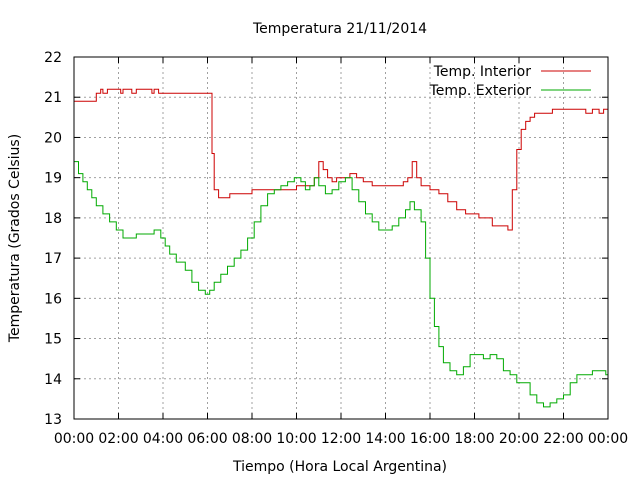 Image resolution: width=640 pixels, height=480 pixels. What do you see at coordinates (339, 467) in the screenshot?
I see `x-axis-label: Tiempo (Hora Local Argentina)` at bounding box center [339, 467].